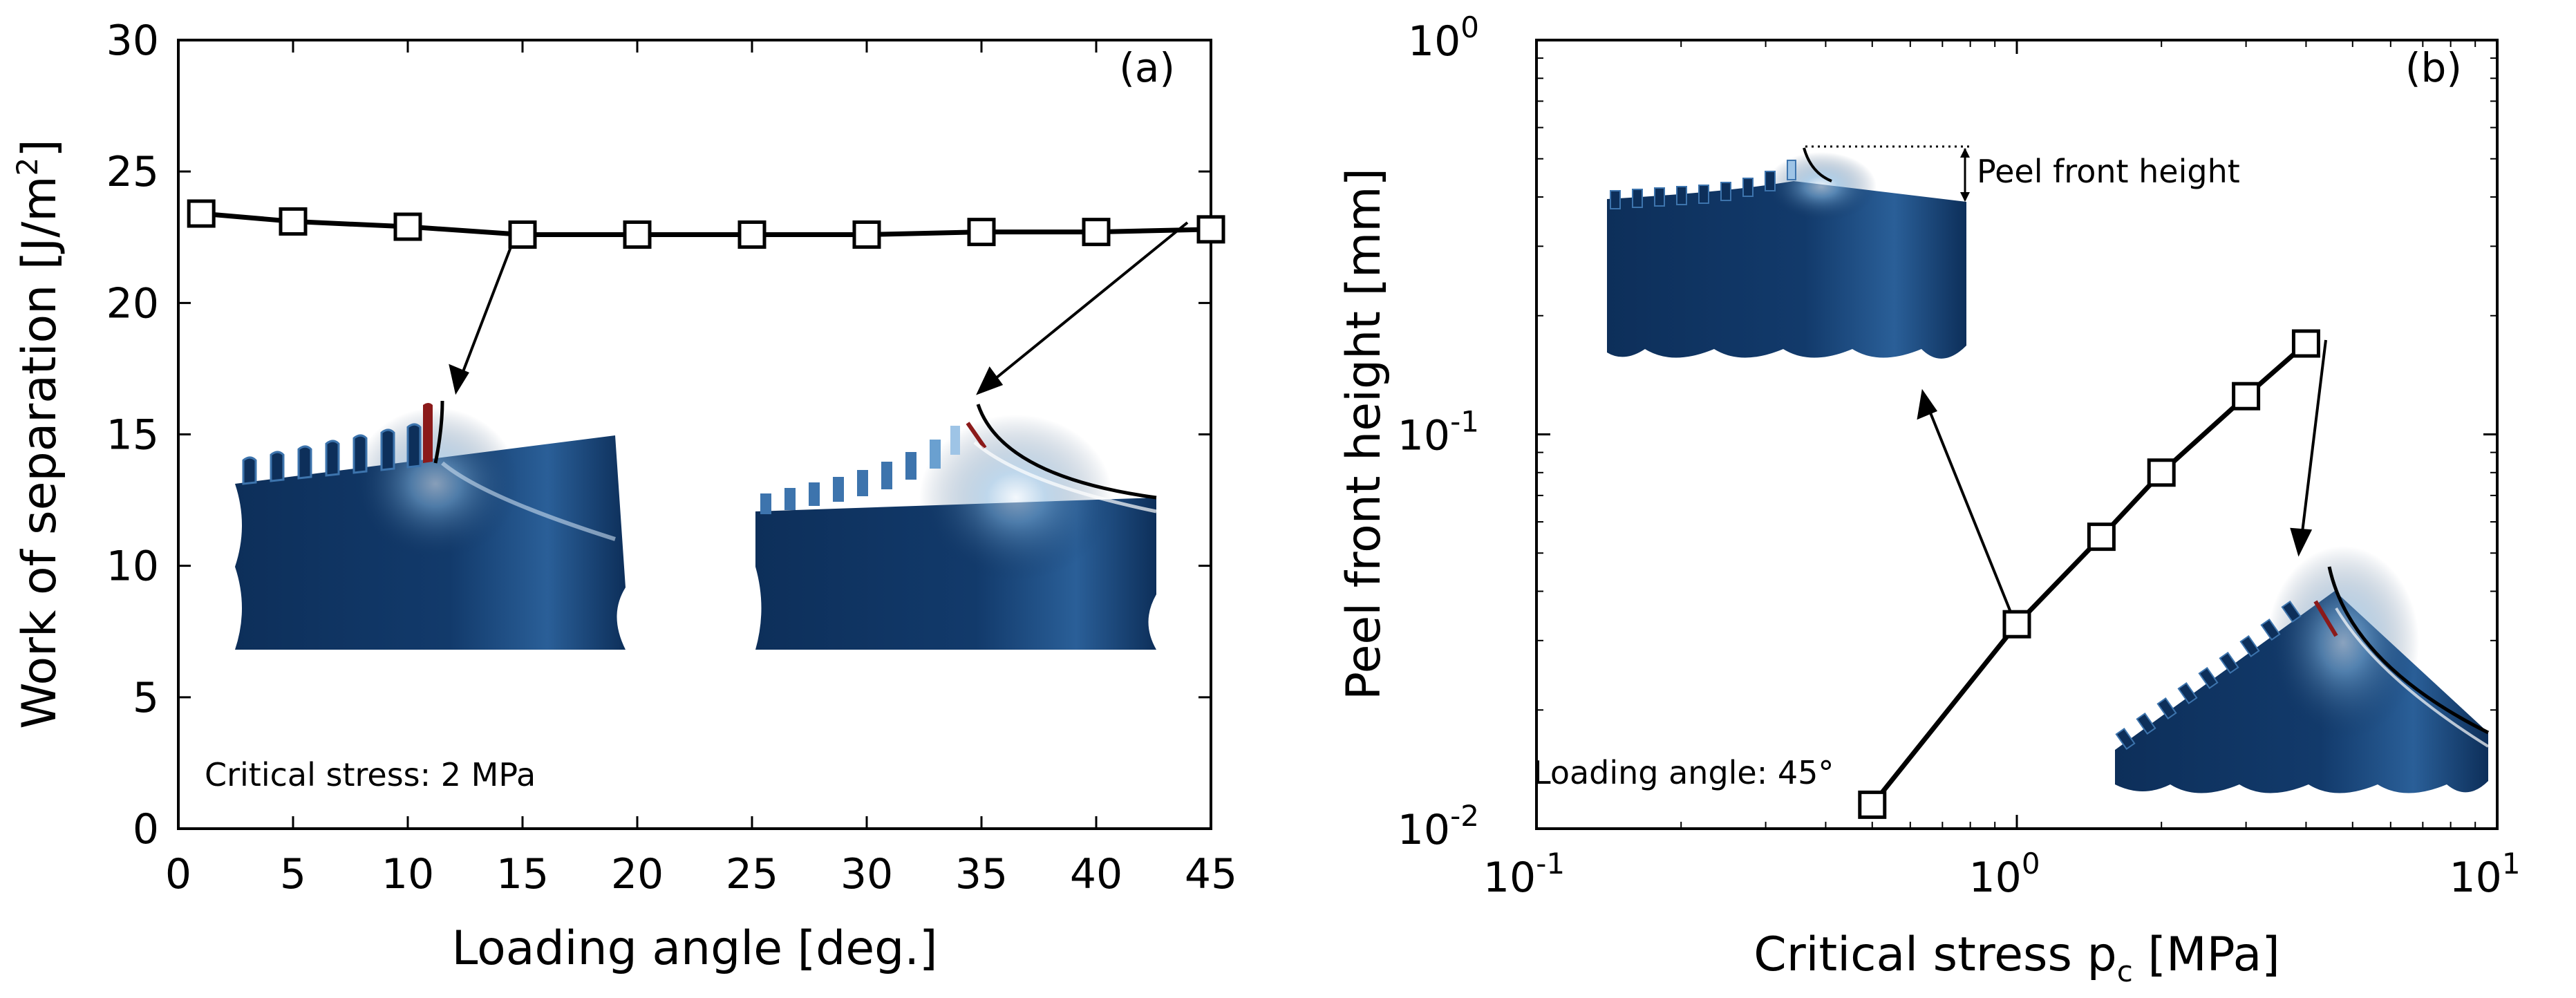 This screenshot has width=2576, height=998. Describe the element at coordinates (981, 874) in the screenshot. I see `panel-a-xtick-label: 35` at that location.